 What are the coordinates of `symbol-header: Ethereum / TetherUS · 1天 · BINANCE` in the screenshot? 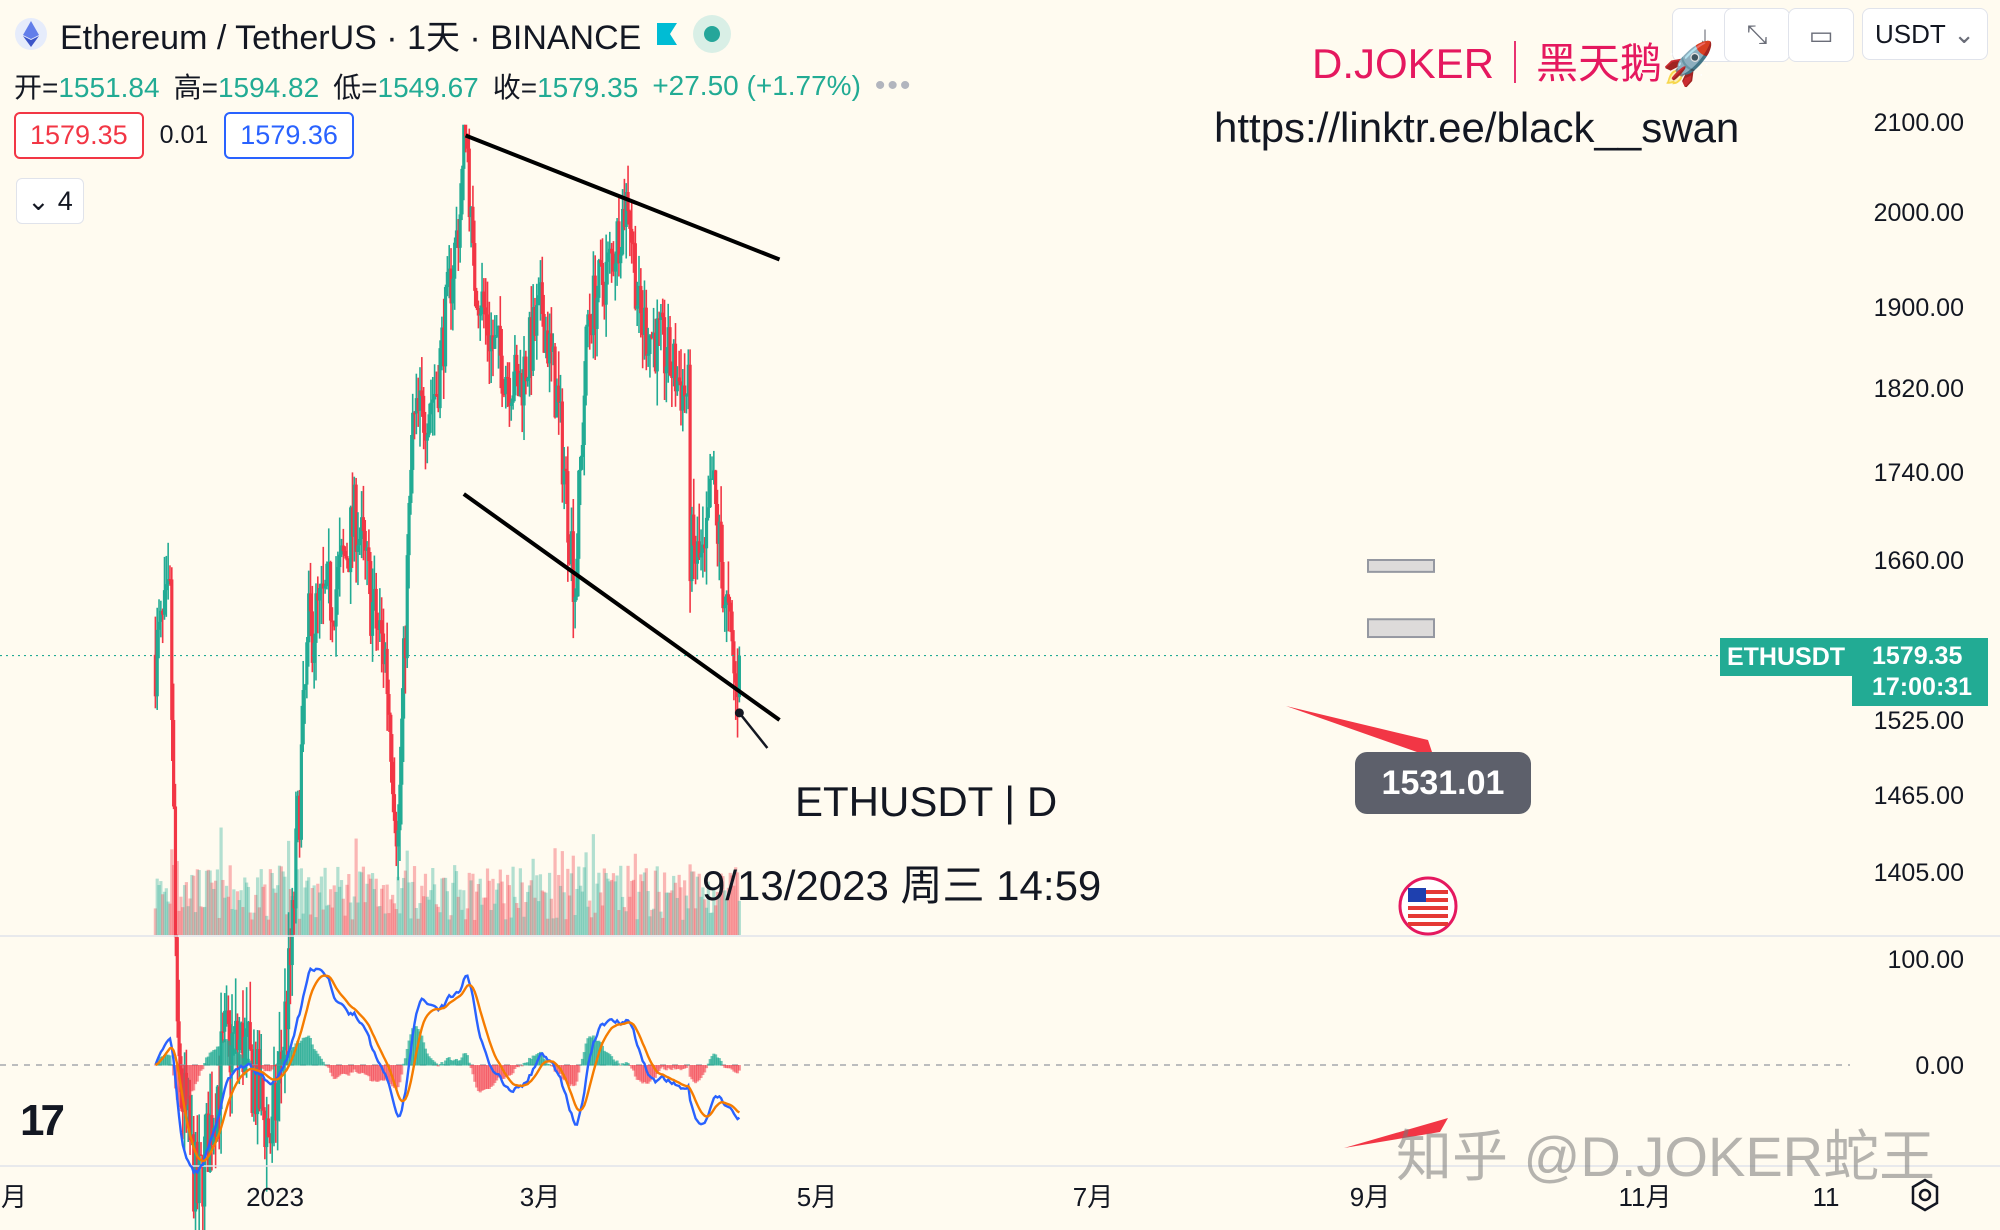 It's located at (373, 34).